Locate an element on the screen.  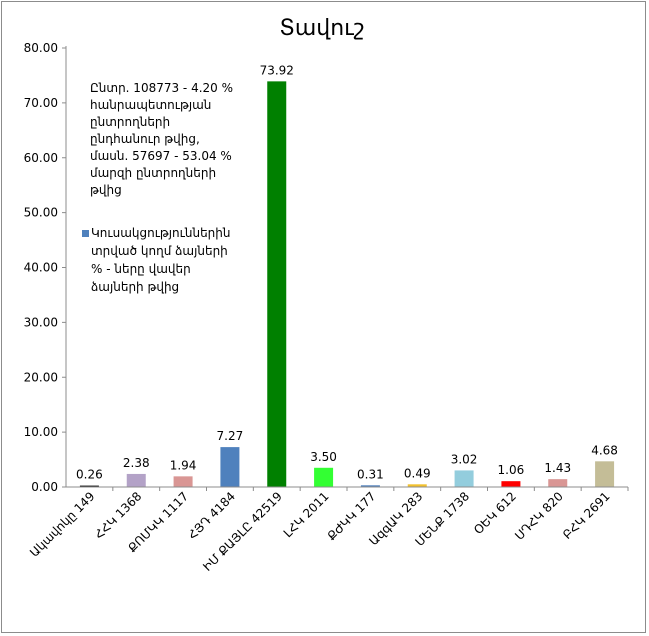
annotation-line: ընտրողների is located at coordinates (130, 122).